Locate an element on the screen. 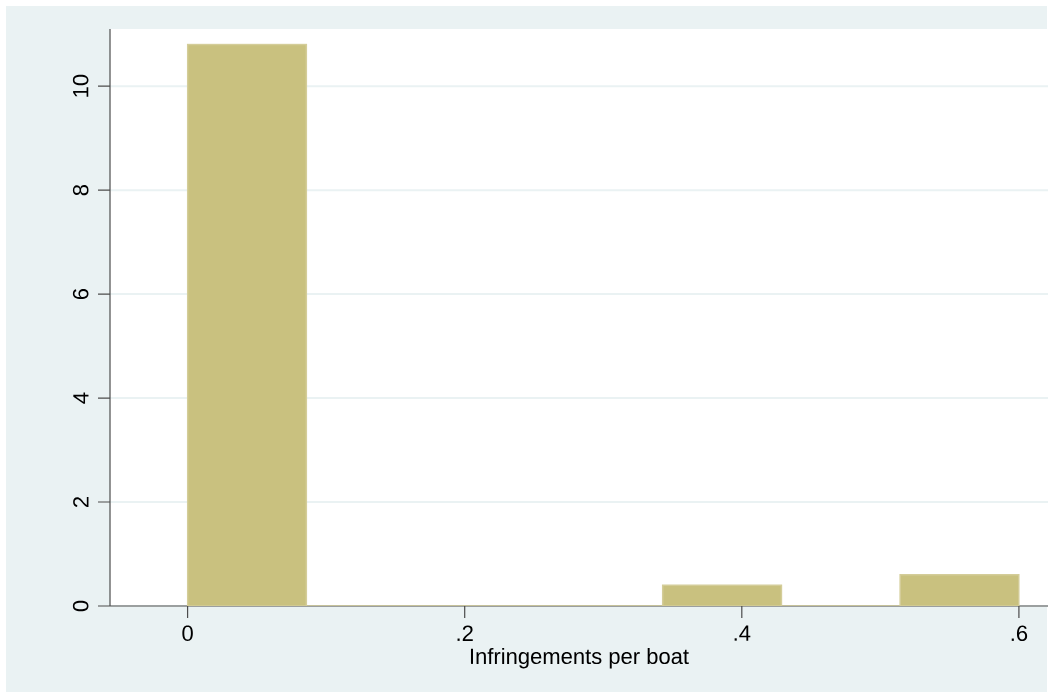 The height and width of the screenshot is (698, 1053). y-tick-label: 0 is located at coordinates (80, 606).